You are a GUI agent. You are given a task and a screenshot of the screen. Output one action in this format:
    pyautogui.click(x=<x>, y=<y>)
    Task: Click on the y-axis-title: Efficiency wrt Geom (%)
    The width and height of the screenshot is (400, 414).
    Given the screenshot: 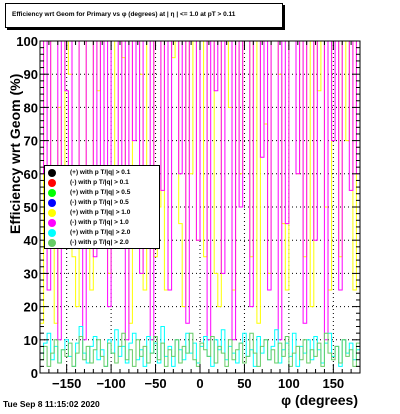 What is the action you would take?
    pyautogui.click(x=15, y=154)
    